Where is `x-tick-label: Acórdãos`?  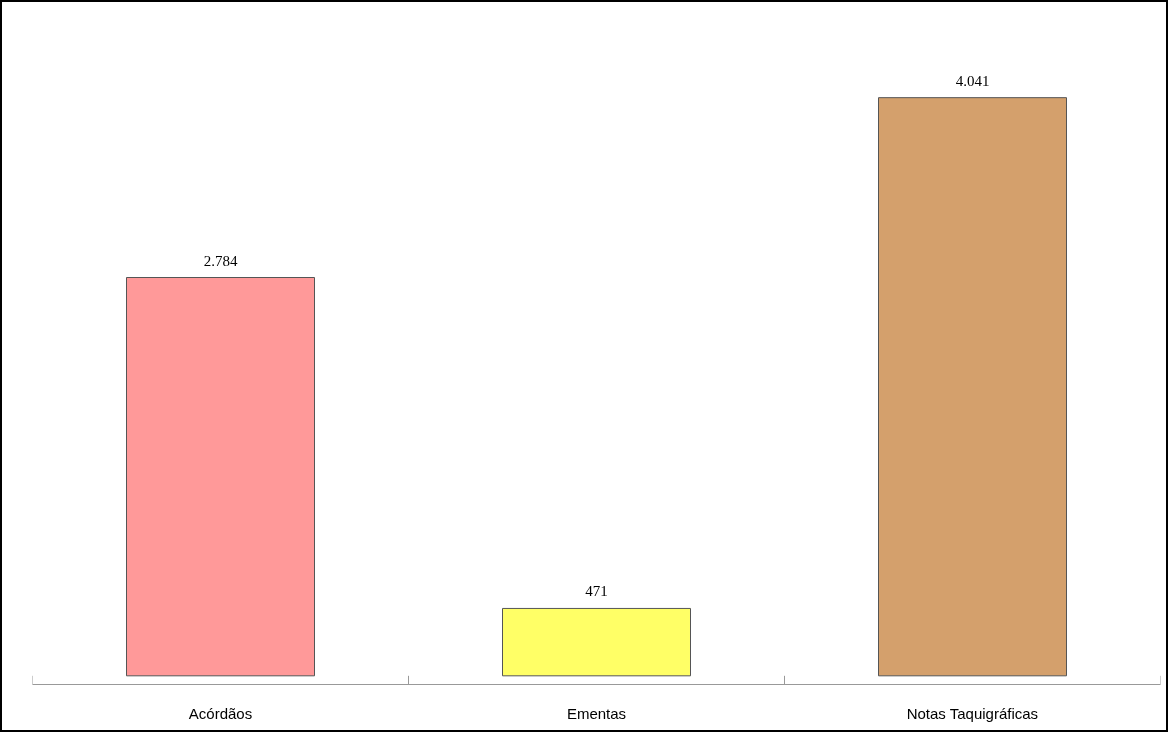 x-tick-label: Acórdãos is located at coordinates (220, 713).